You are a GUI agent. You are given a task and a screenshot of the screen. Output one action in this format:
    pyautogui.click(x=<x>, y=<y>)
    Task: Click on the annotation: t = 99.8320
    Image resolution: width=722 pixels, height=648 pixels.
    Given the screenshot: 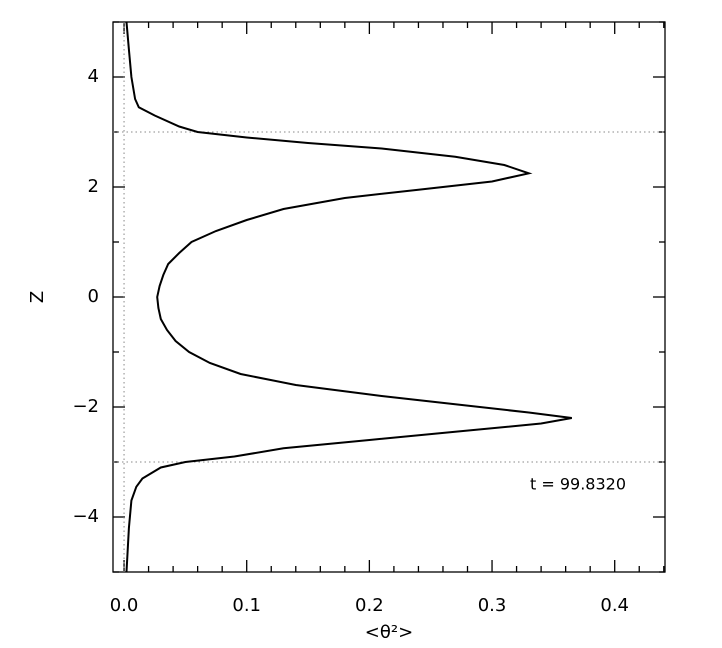 What is the action you would take?
    pyautogui.click(x=578, y=484)
    